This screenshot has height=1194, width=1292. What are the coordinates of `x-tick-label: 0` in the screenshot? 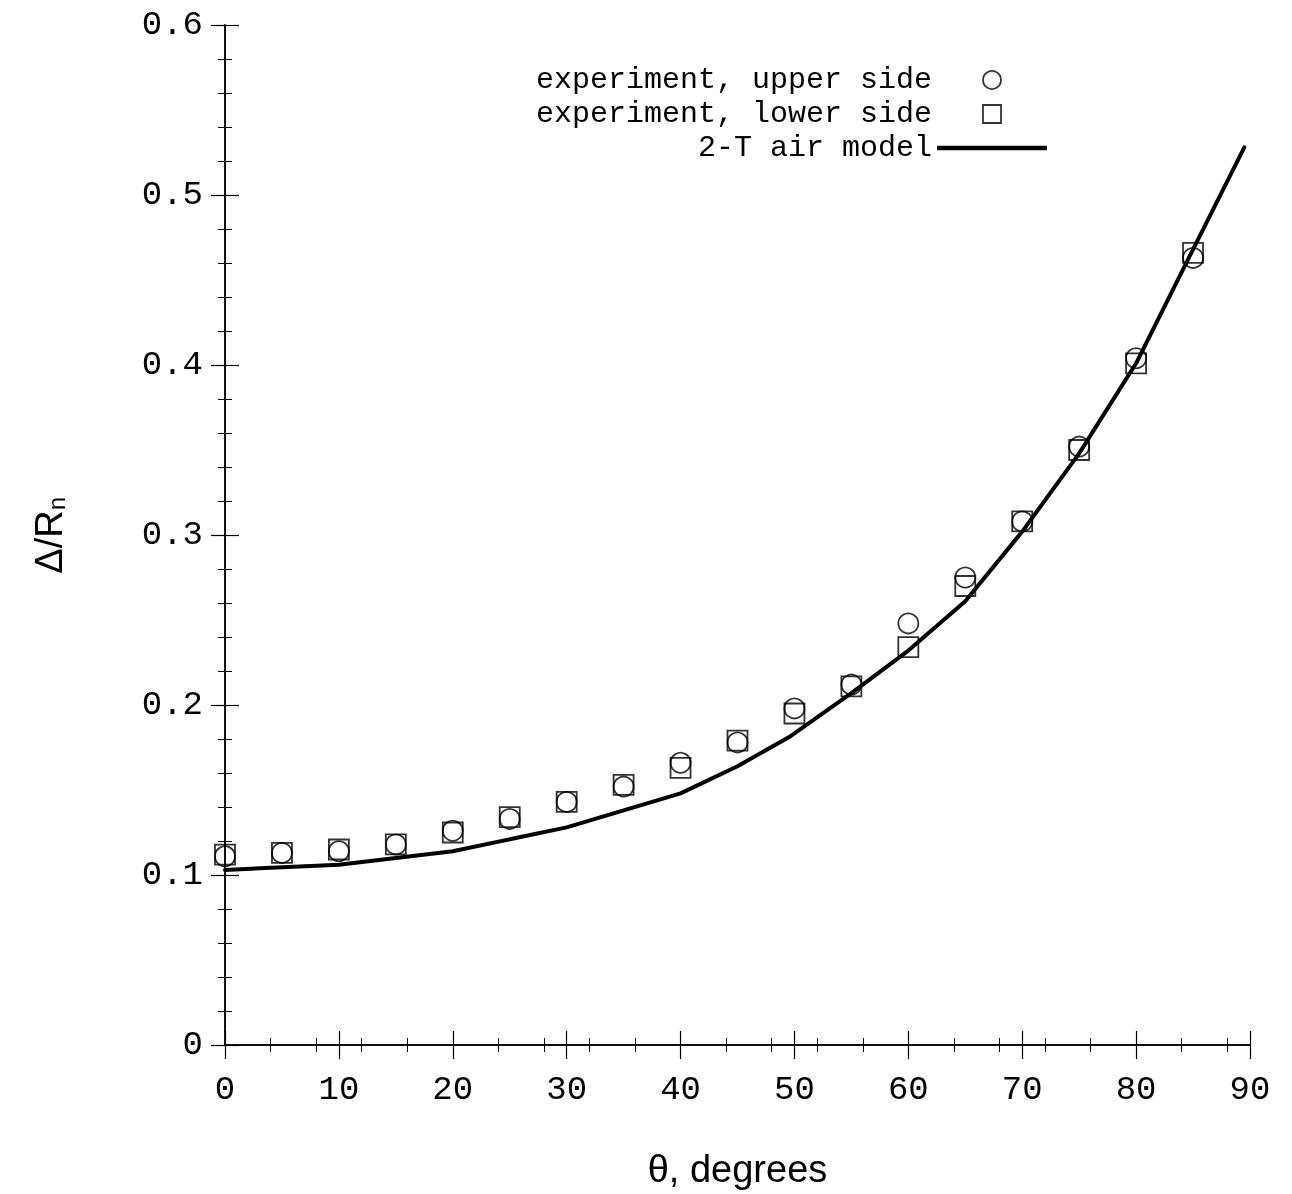 It's located at (225, 1090).